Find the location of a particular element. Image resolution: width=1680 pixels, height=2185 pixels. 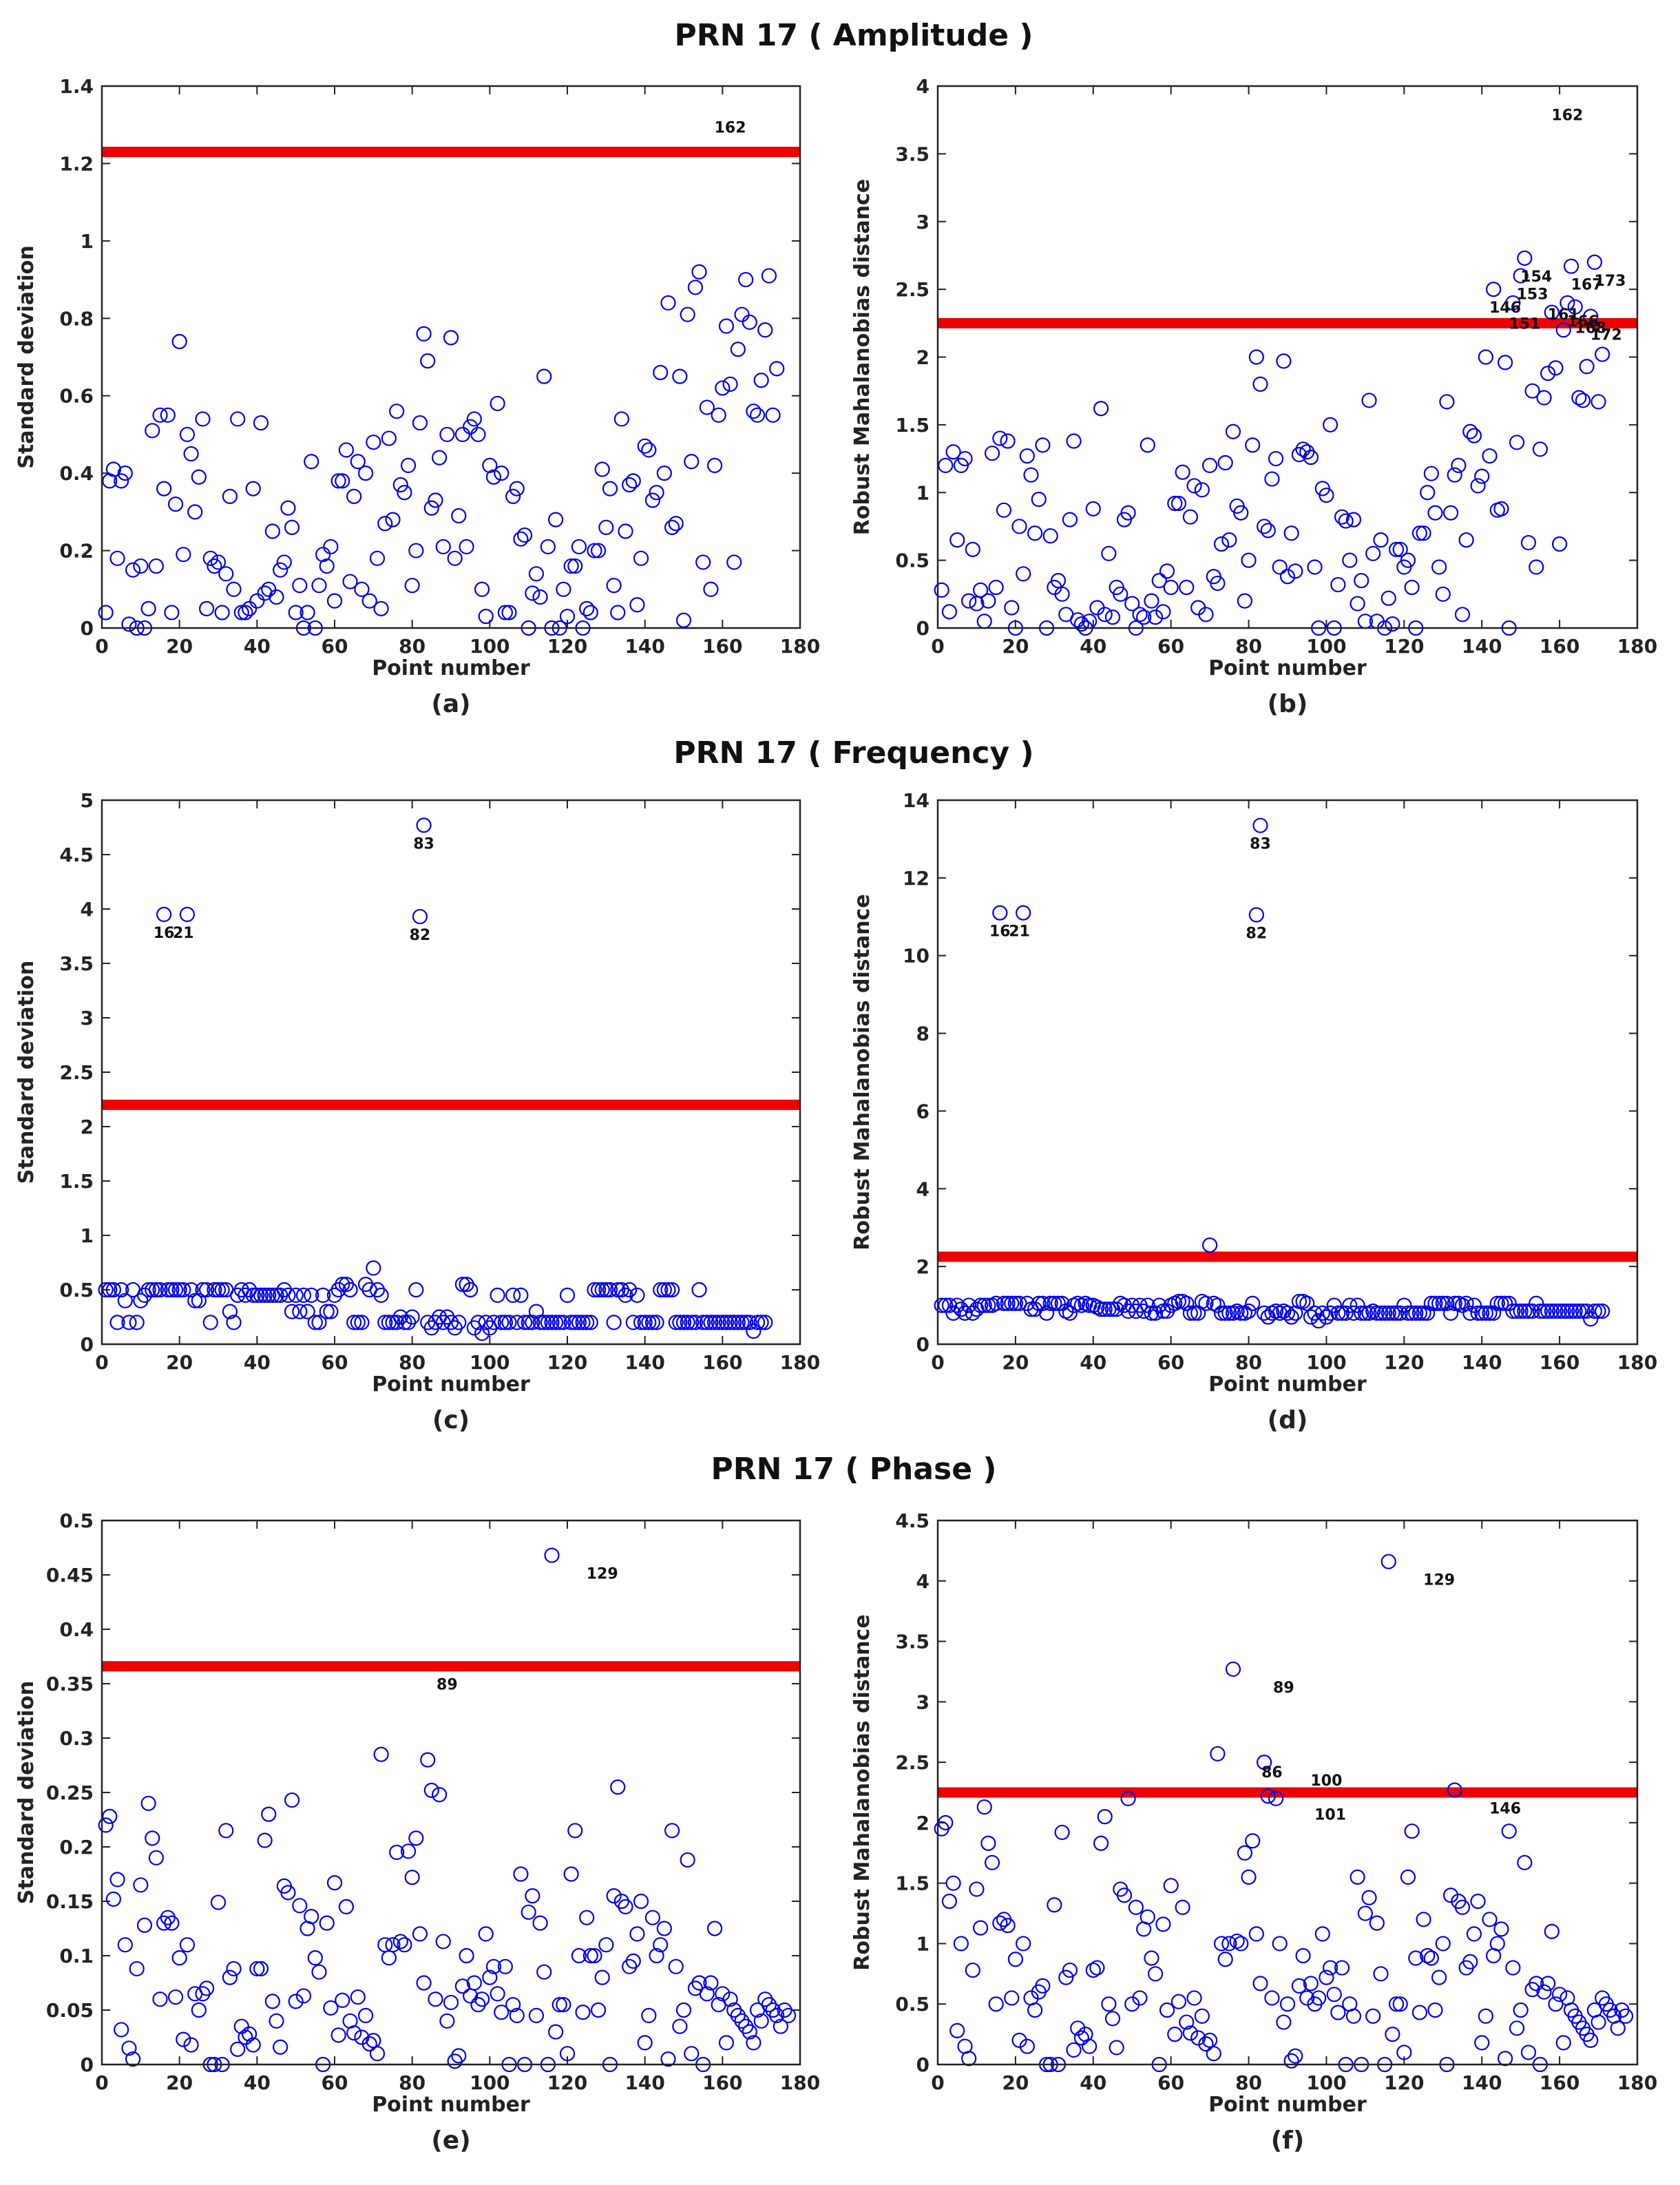

outlier-label: 83 is located at coordinates (423, 844).